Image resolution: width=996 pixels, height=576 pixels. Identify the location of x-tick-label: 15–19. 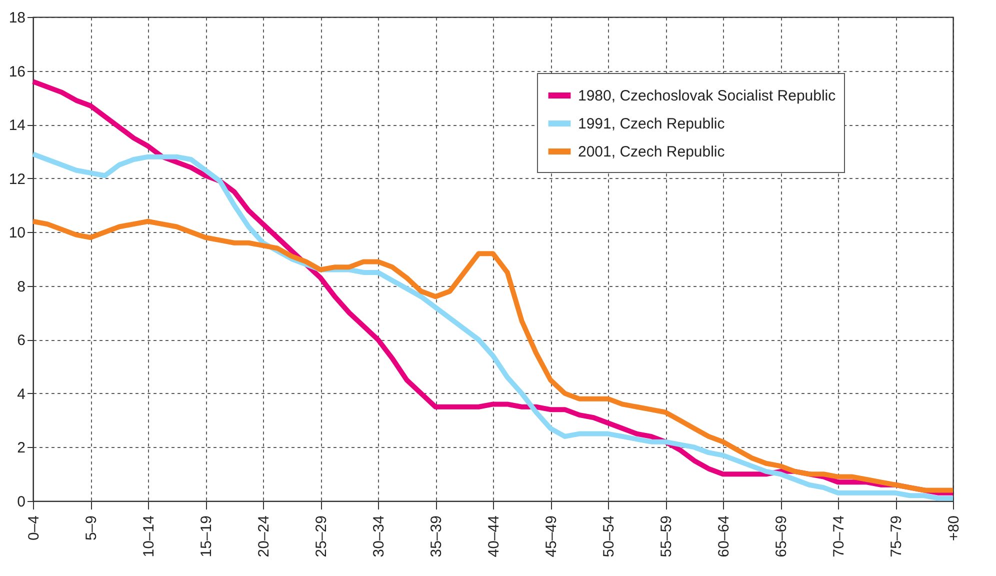
(206, 537).